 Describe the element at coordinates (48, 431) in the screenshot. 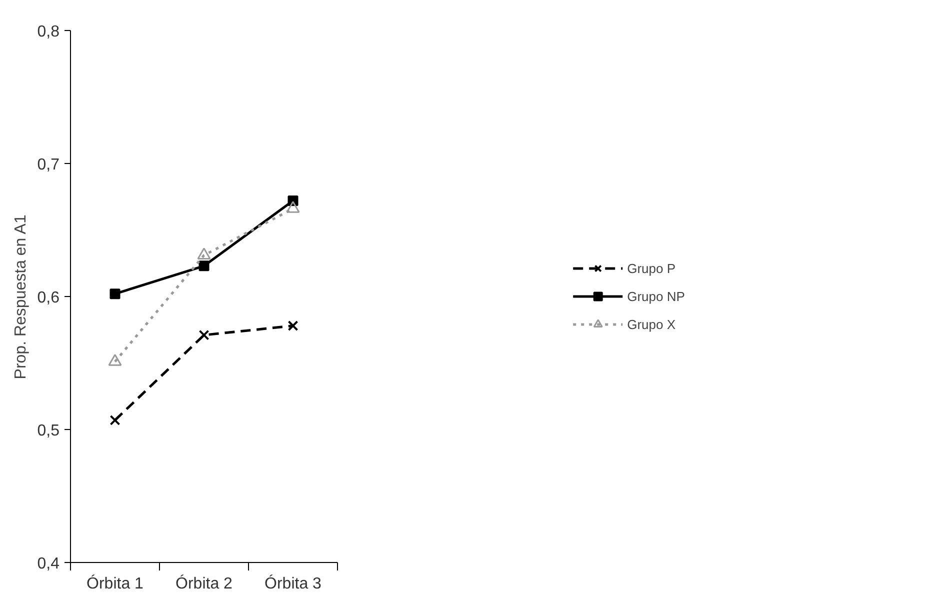

I see `y-tick-label: 0,5` at that location.